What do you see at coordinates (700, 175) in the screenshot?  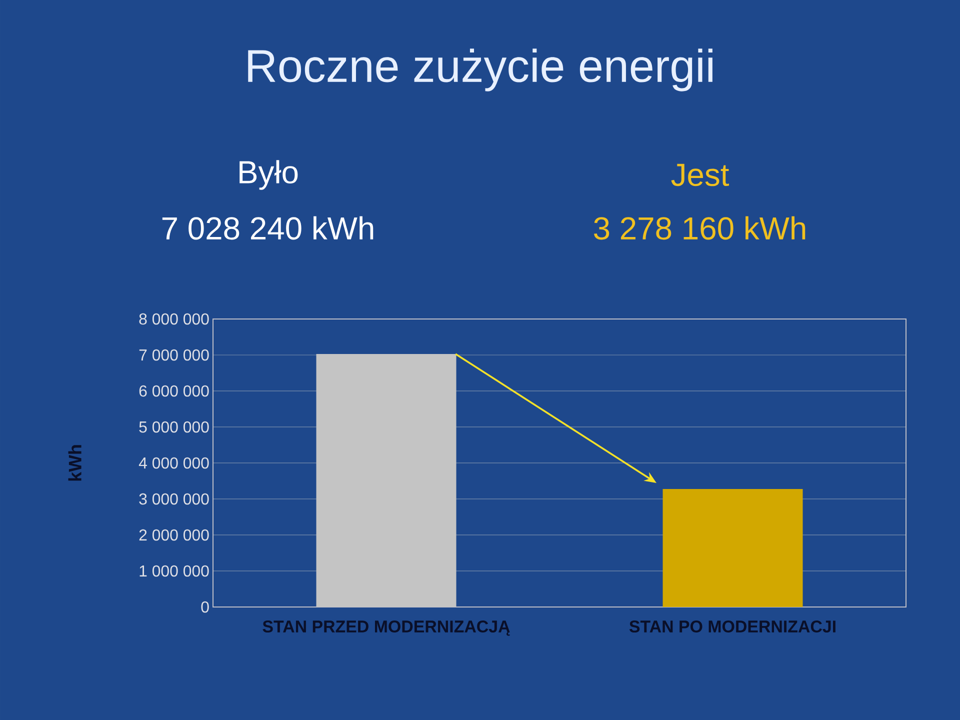 I see `text: Jest` at bounding box center [700, 175].